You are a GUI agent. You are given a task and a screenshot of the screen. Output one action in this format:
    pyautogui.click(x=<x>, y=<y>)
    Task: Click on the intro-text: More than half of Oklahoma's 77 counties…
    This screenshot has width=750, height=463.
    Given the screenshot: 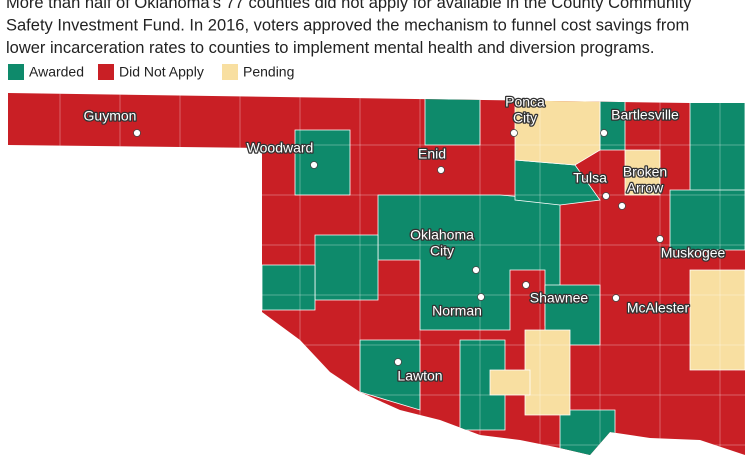 What is the action you would take?
    pyautogui.click(x=349, y=6)
    